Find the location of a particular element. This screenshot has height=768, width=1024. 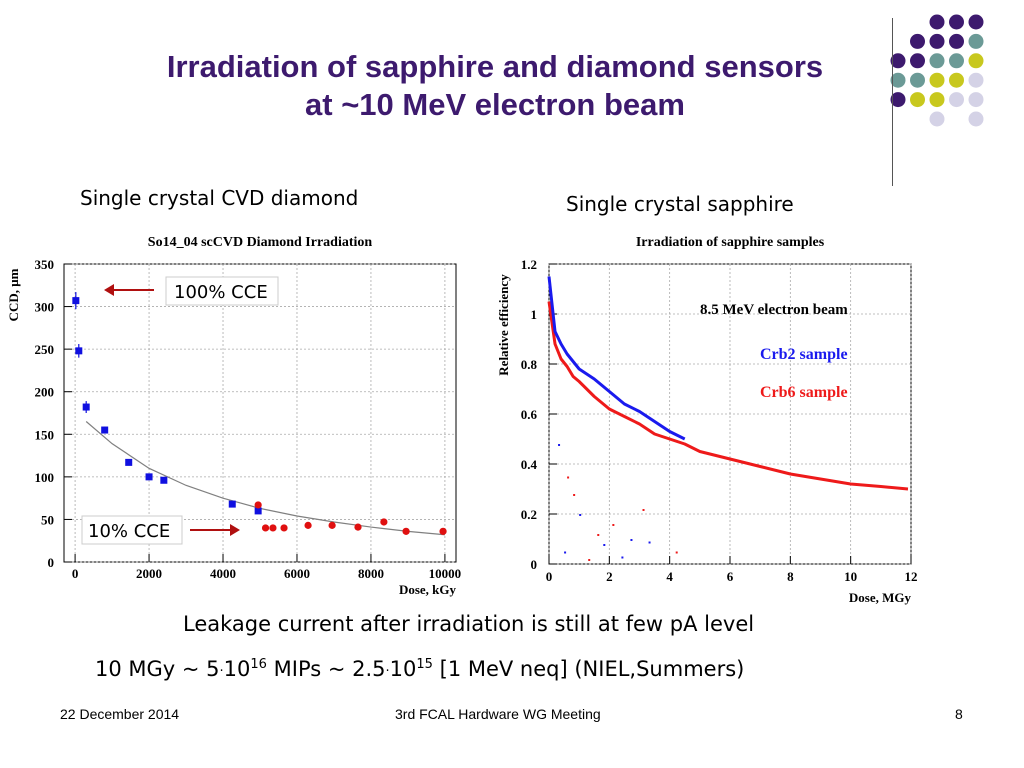

equiv-exp-2: 15 is located at coordinates (424, 664).